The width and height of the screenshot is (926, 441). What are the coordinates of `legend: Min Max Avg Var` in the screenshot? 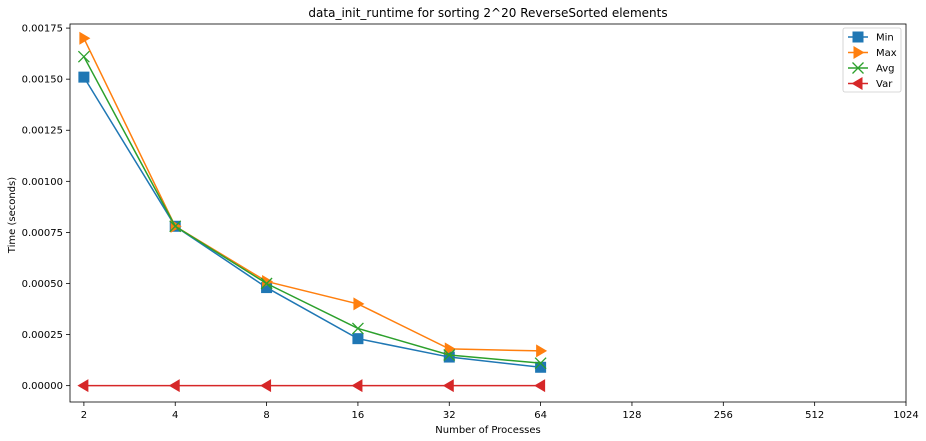 It's located at (872, 60).